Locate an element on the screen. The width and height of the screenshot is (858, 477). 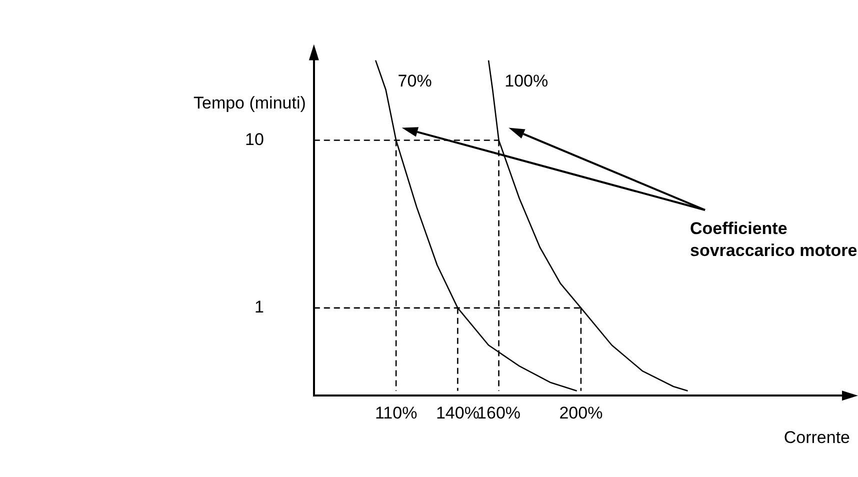
x-tick-label: 200% is located at coordinates (581, 412).